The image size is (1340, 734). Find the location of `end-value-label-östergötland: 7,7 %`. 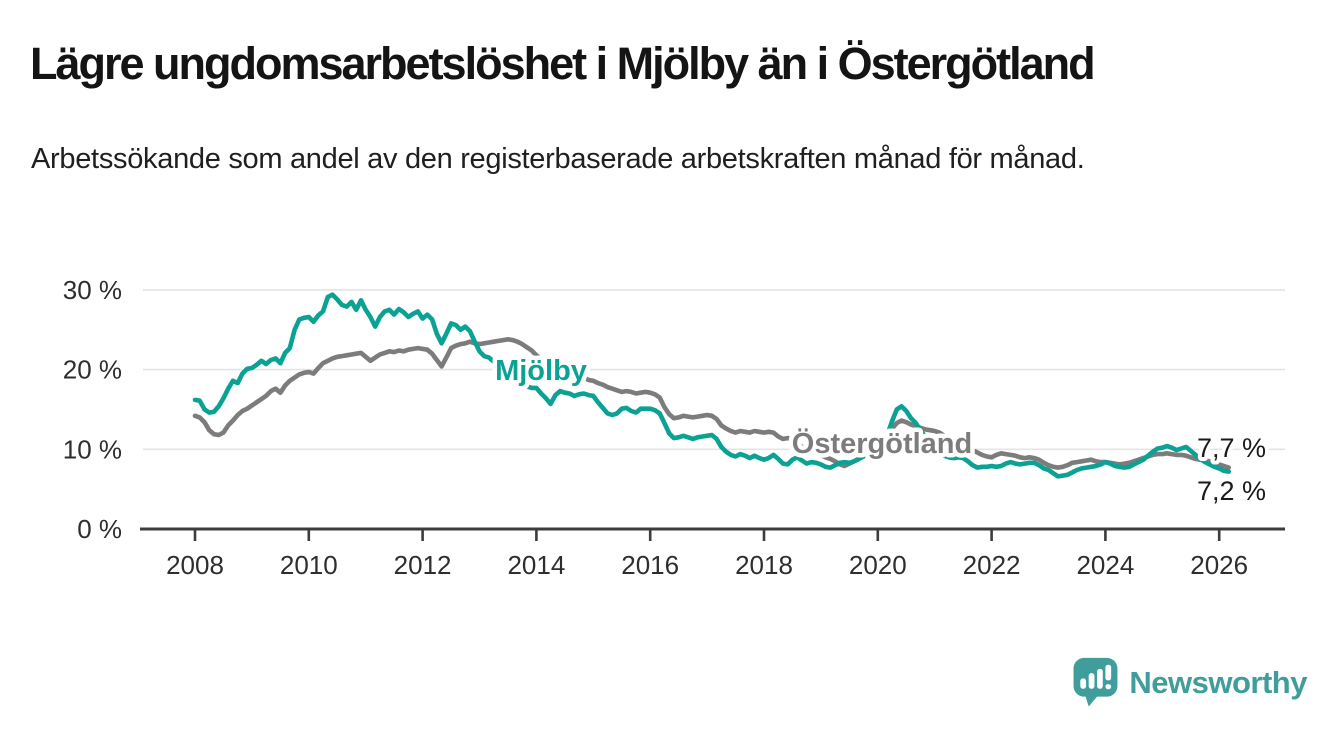

end-value-label-östergötland: 7,7 % is located at coordinates (1231, 448).